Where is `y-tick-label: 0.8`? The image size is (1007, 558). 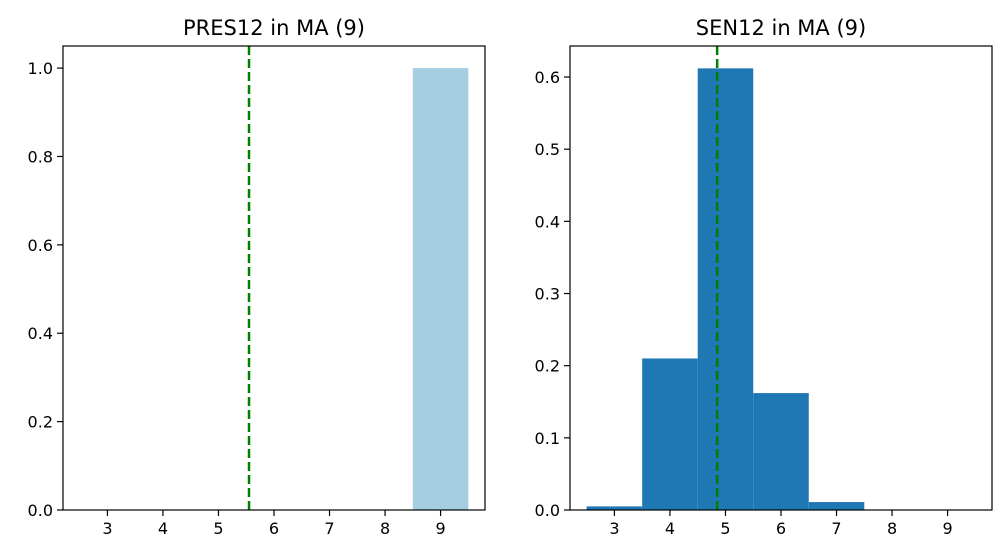
y-tick-label: 0.8 is located at coordinates (40, 156).